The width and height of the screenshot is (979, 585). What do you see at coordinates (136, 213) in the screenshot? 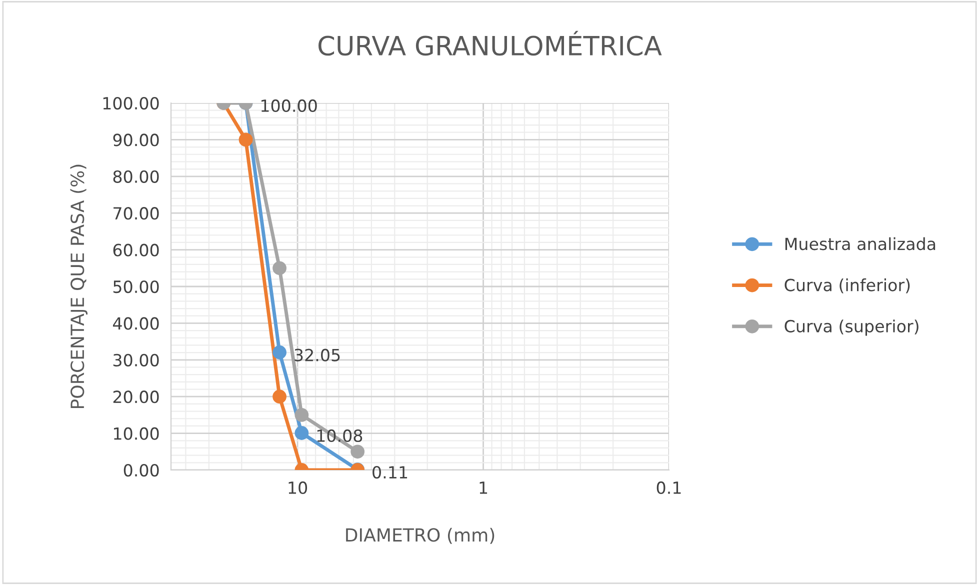
I see `y-tick-label: 70.00` at bounding box center [136, 213].